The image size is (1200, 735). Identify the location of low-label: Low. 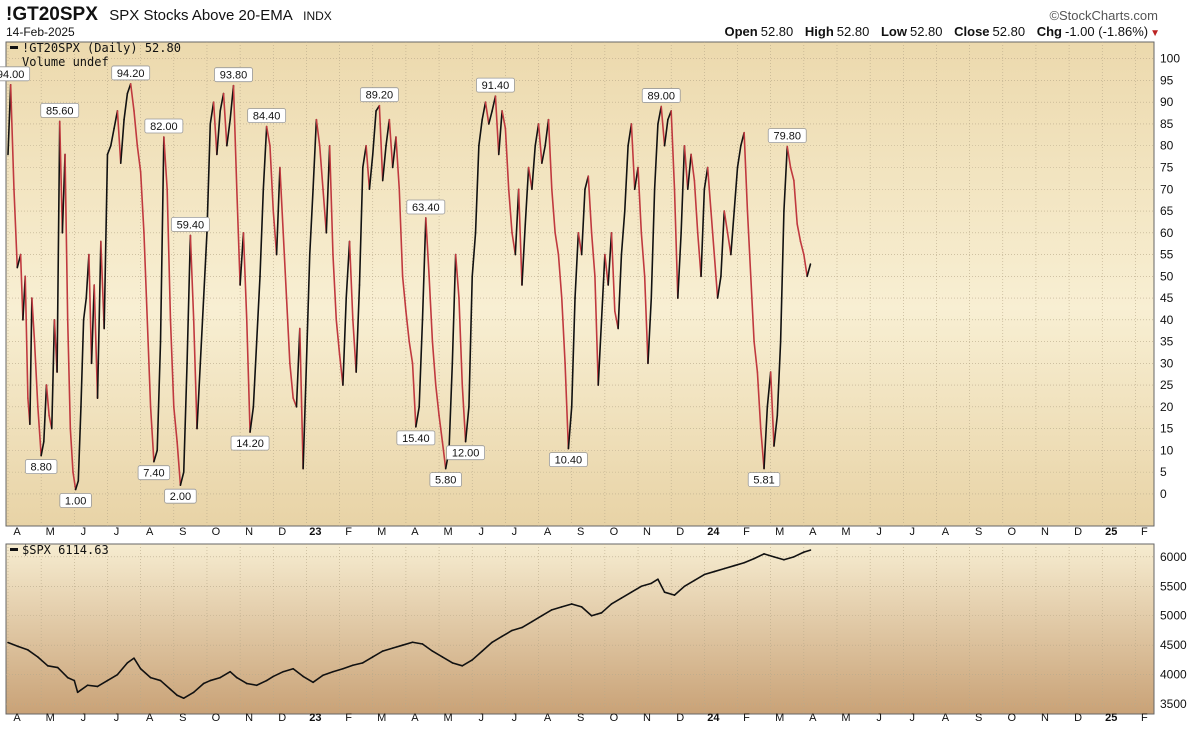
(893, 31).